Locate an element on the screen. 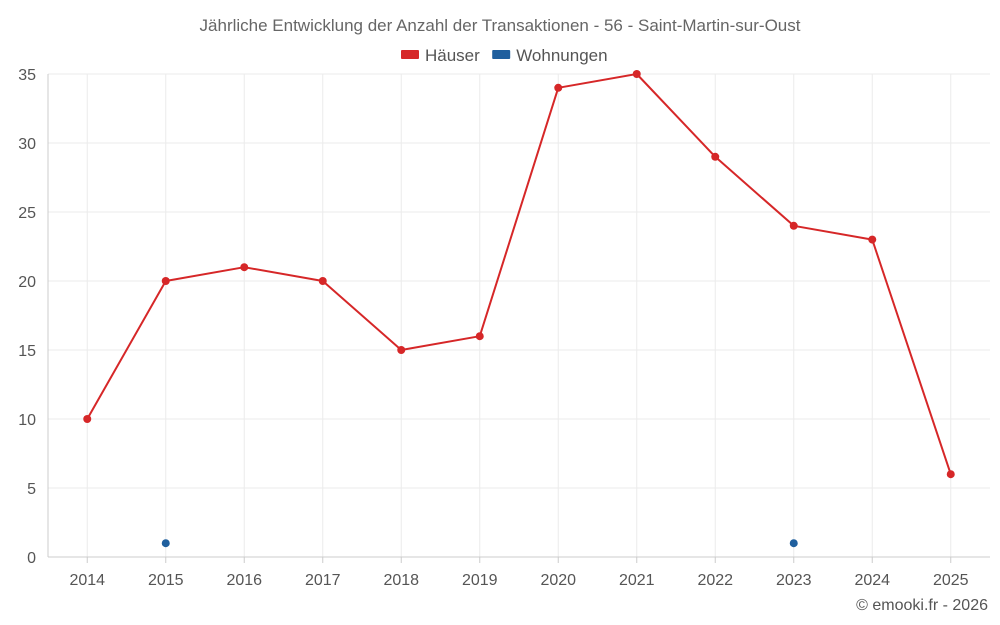 This screenshot has width=1000, height=625. x-tick-label: 2022 is located at coordinates (715, 580).